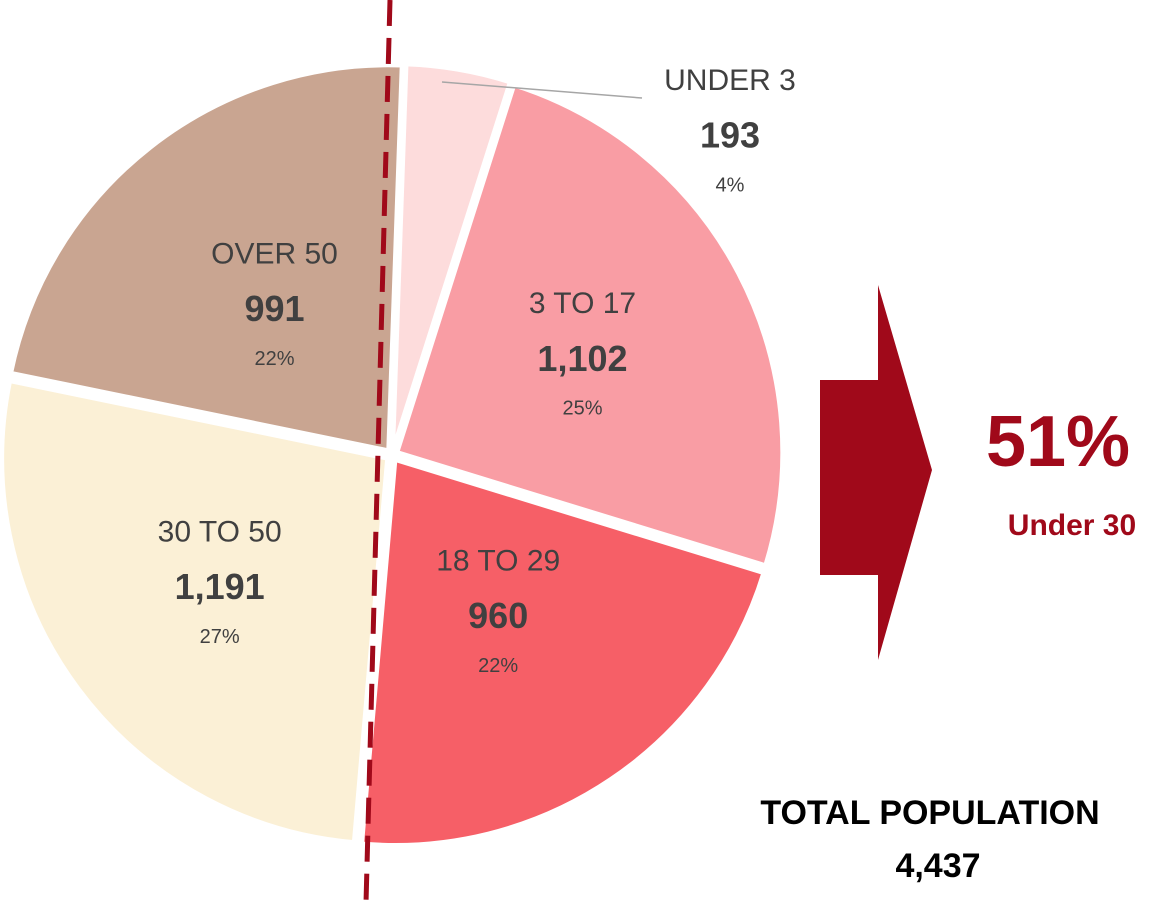  Describe the element at coordinates (274, 308) in the screenshot. I see `slice-value: 991` at that location.